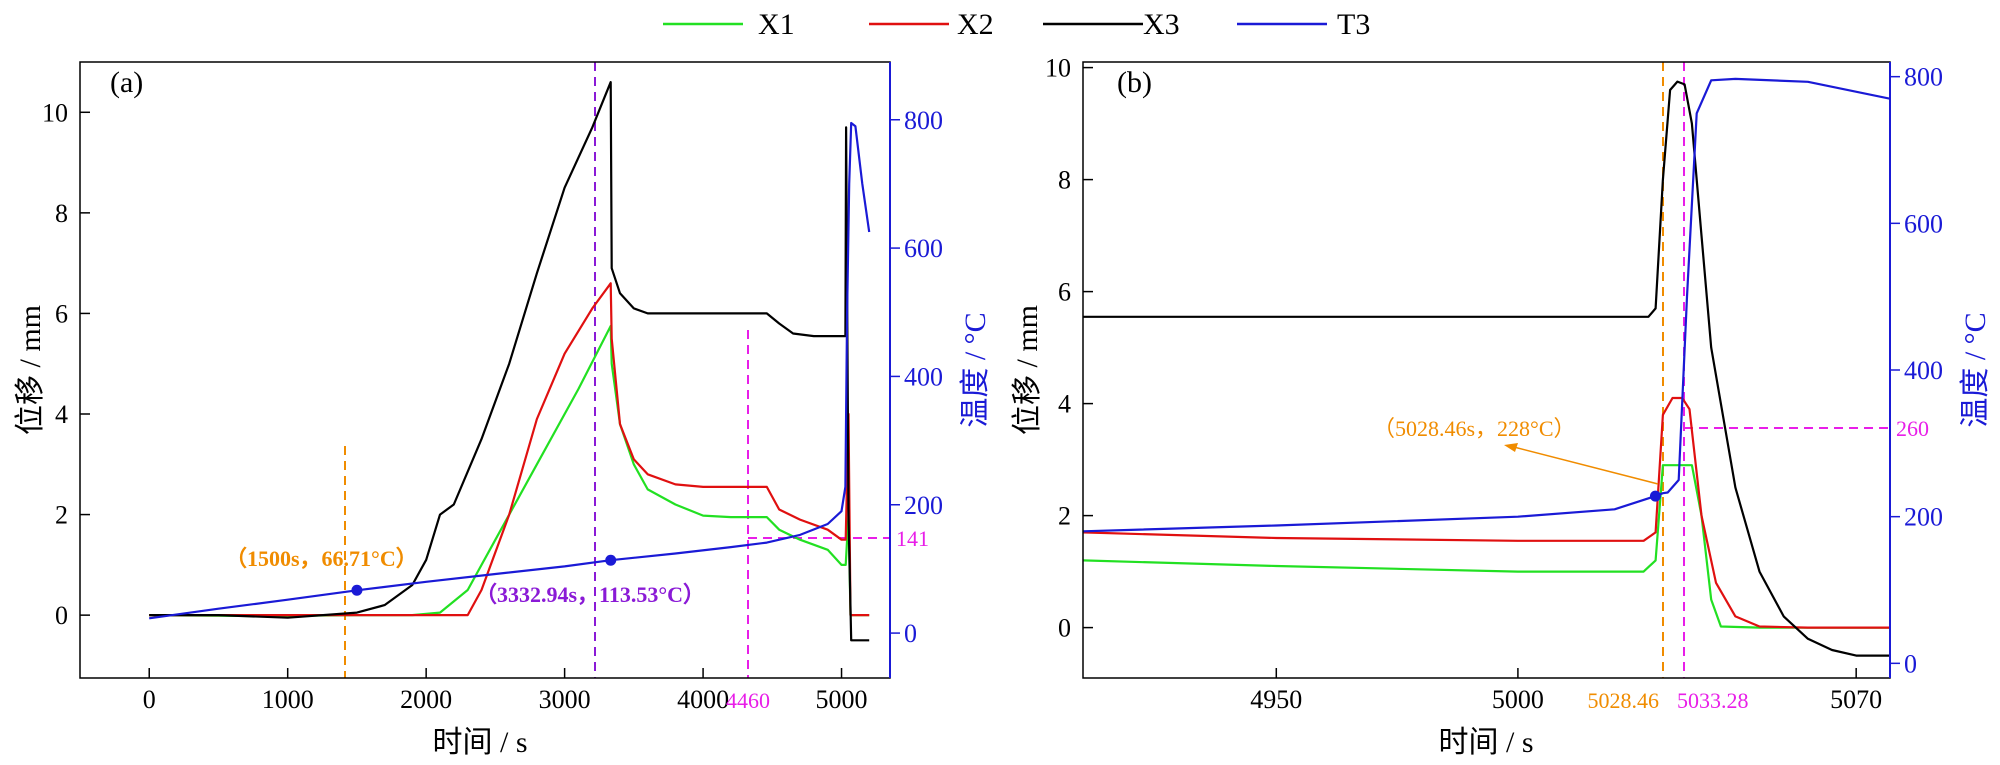 This screenshot has height=765, width=2000. Describe the element at coordinates (1276, 699) in the screenshot. I see `x-tick-label: 4950` at that location.